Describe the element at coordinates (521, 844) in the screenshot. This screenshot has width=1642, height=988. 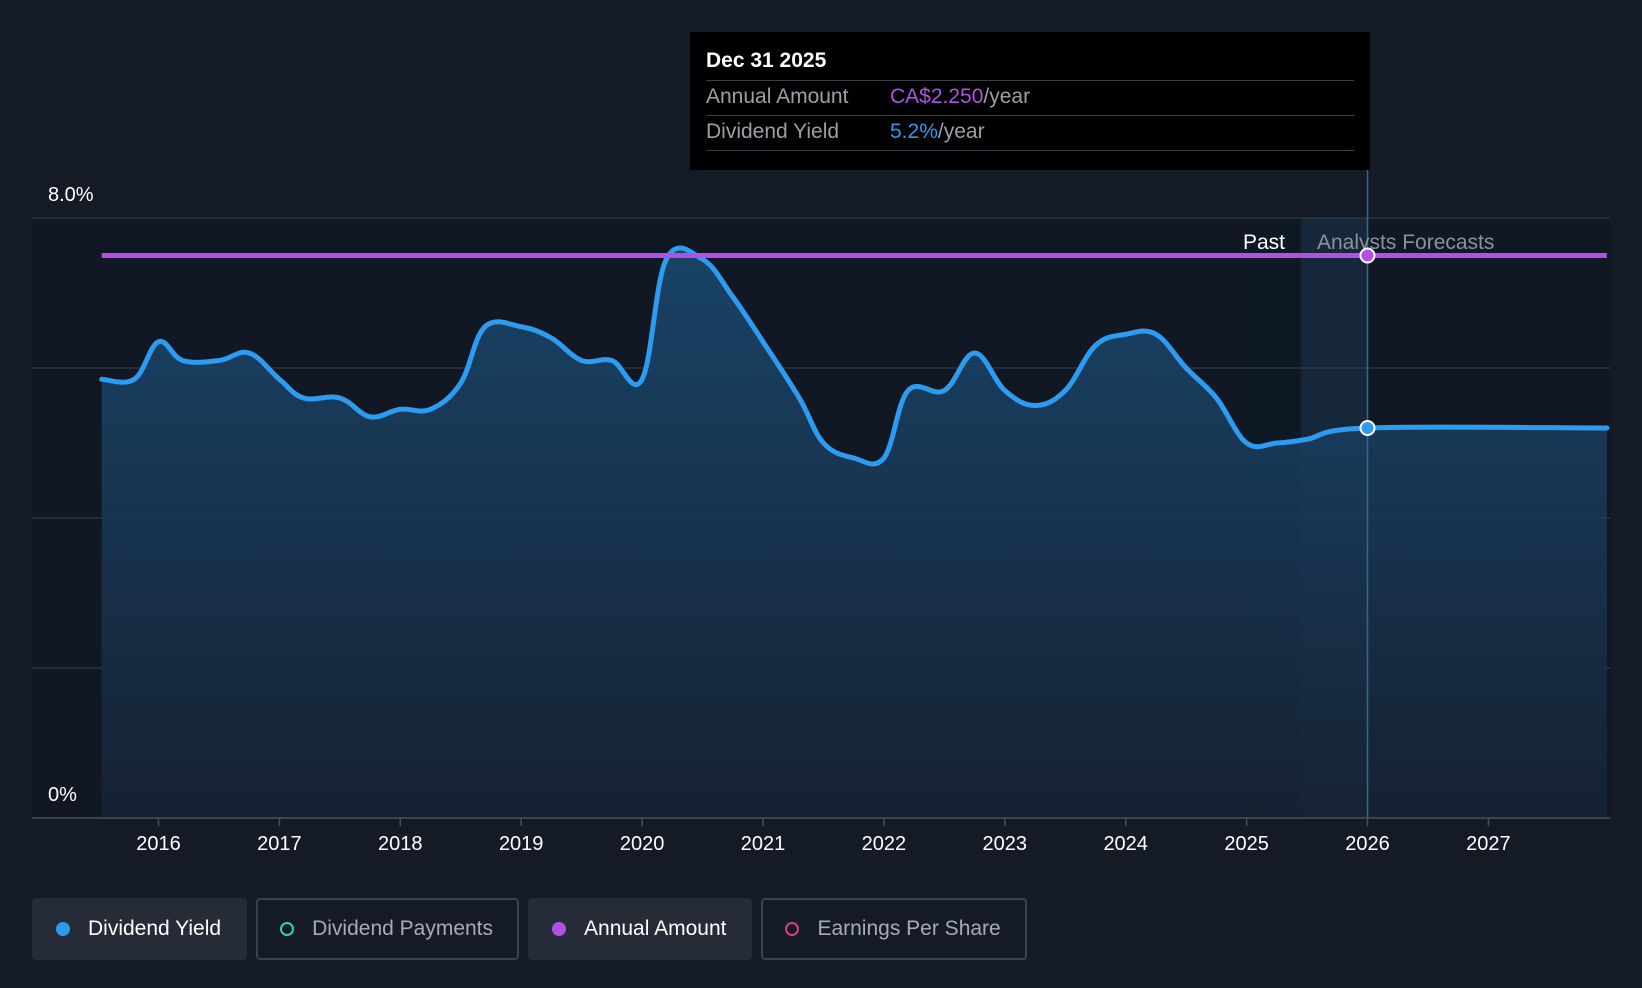
I see `x-tick-label: 2019` at that location.